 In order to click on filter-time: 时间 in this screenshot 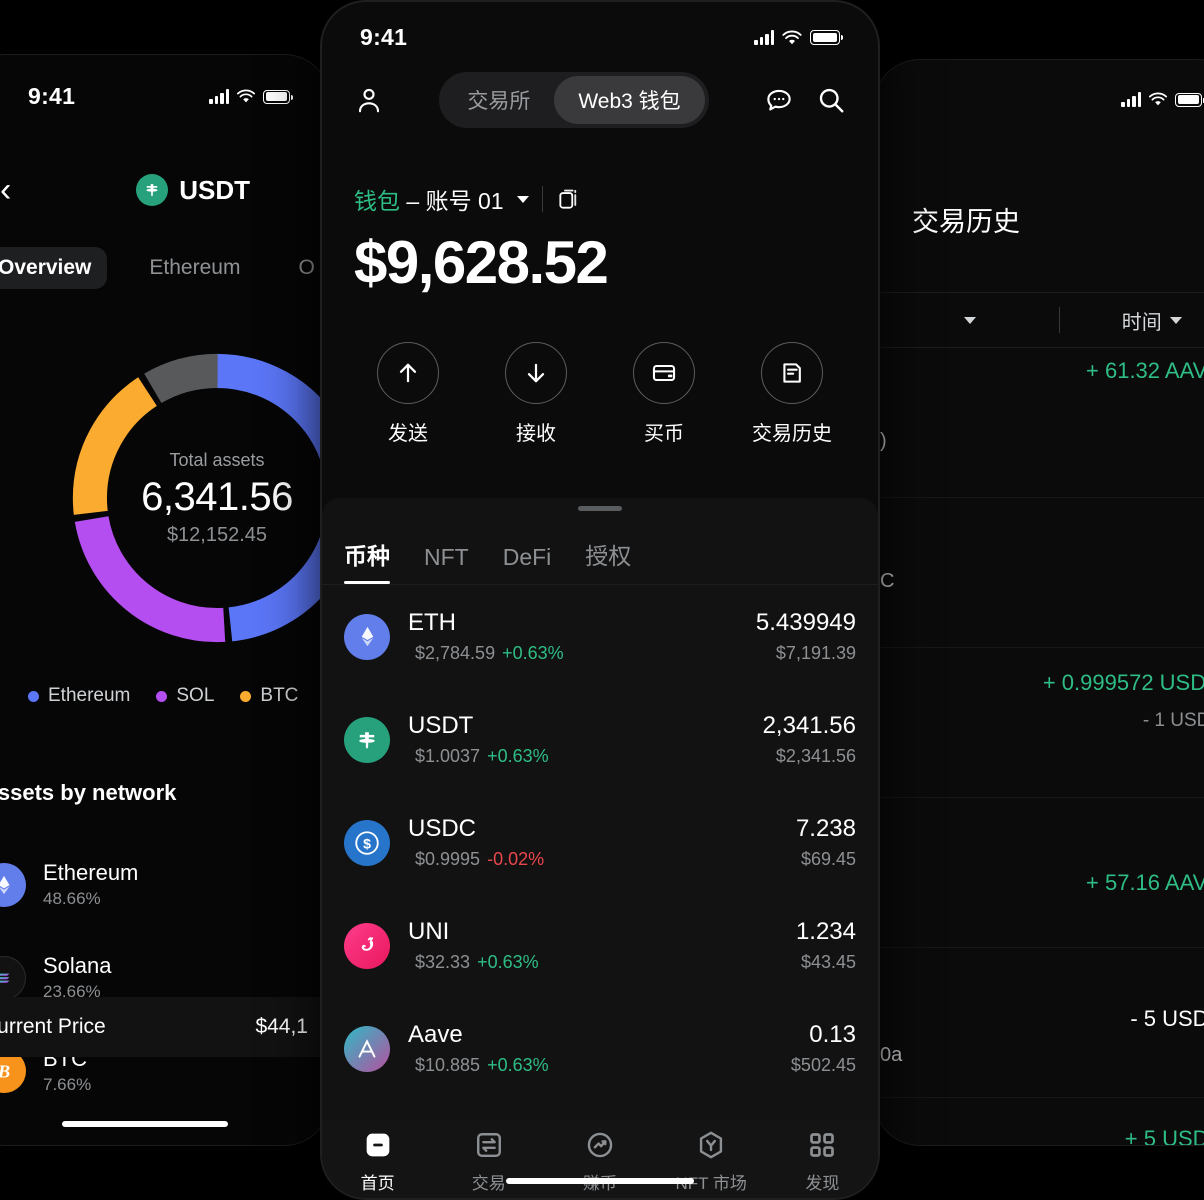, I will do `click(1132, 320)`.